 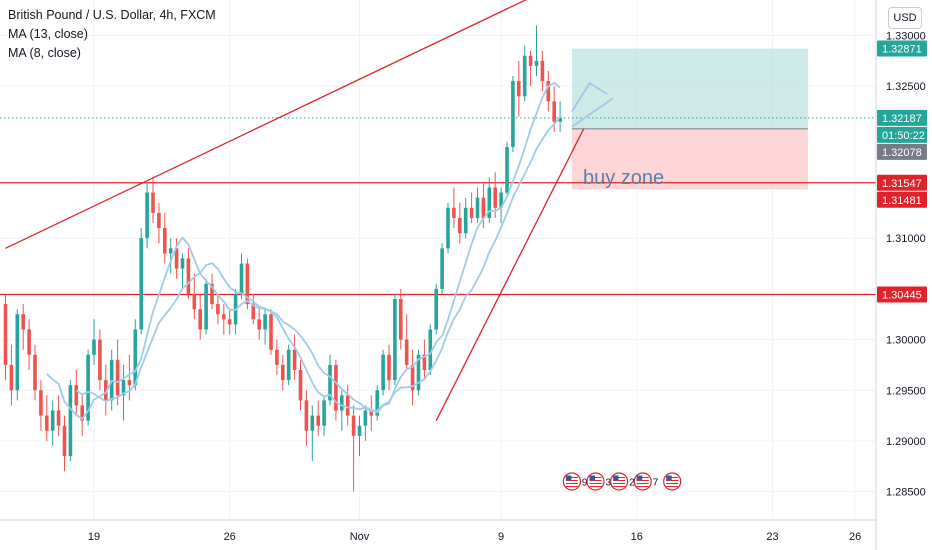 I want to click on price-label: 1.31547, so click(x=902, y=182).